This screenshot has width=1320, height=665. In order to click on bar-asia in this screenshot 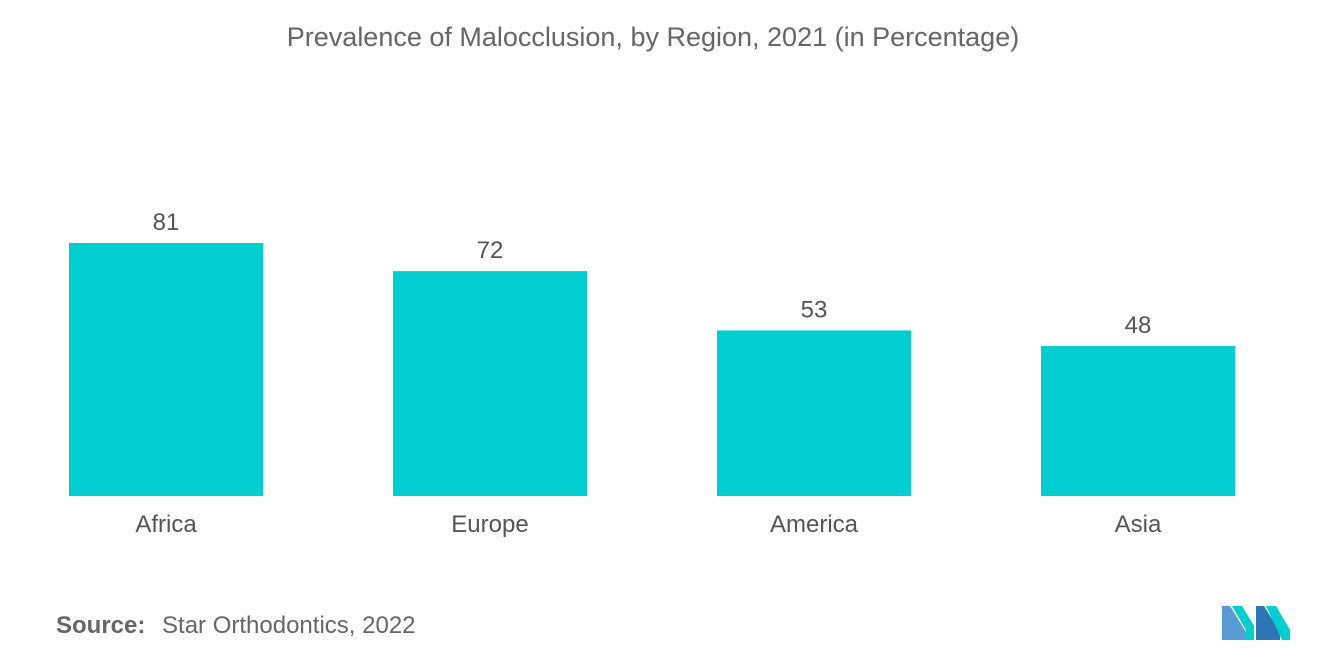, I will do `click(1138, 421)`.